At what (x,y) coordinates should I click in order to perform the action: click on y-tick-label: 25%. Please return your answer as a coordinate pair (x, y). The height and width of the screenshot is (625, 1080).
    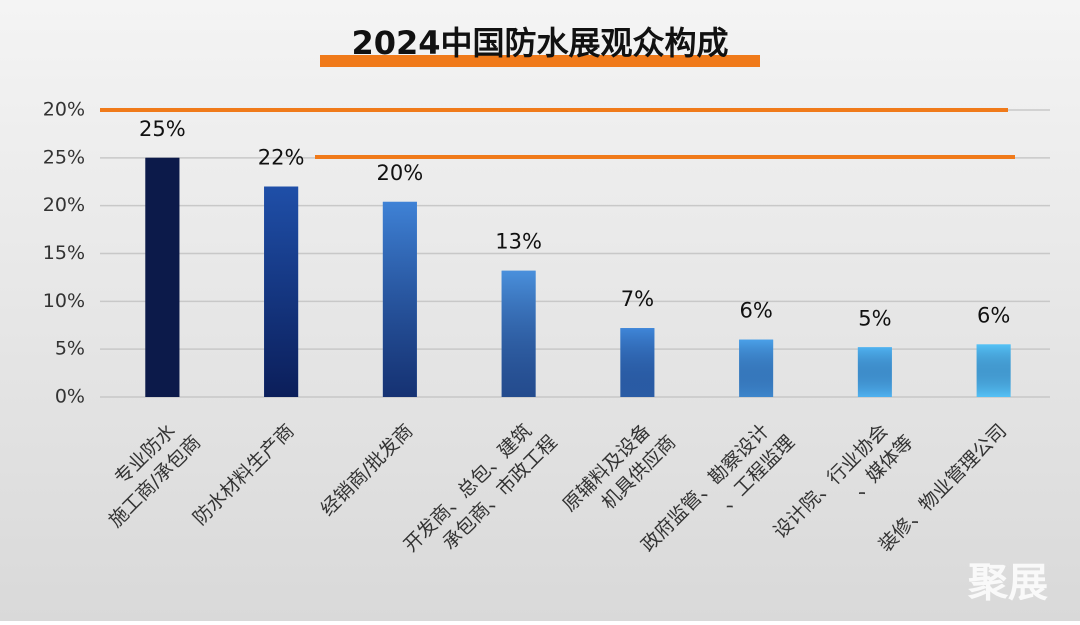
    Looking at the image, I should click on (64, 157).